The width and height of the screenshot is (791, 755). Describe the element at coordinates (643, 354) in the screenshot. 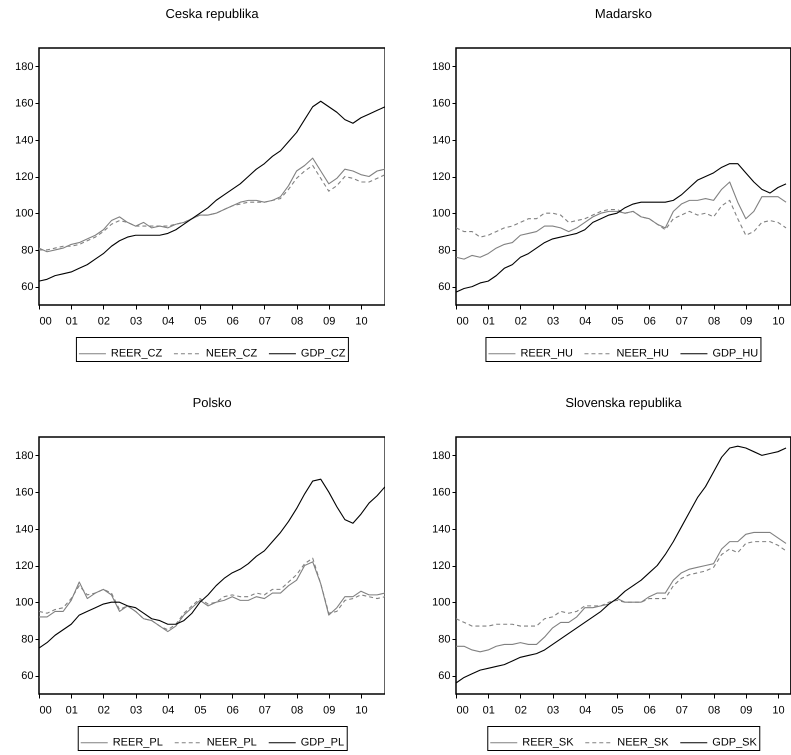

I see `legend-label: NEER_HU` at that location.